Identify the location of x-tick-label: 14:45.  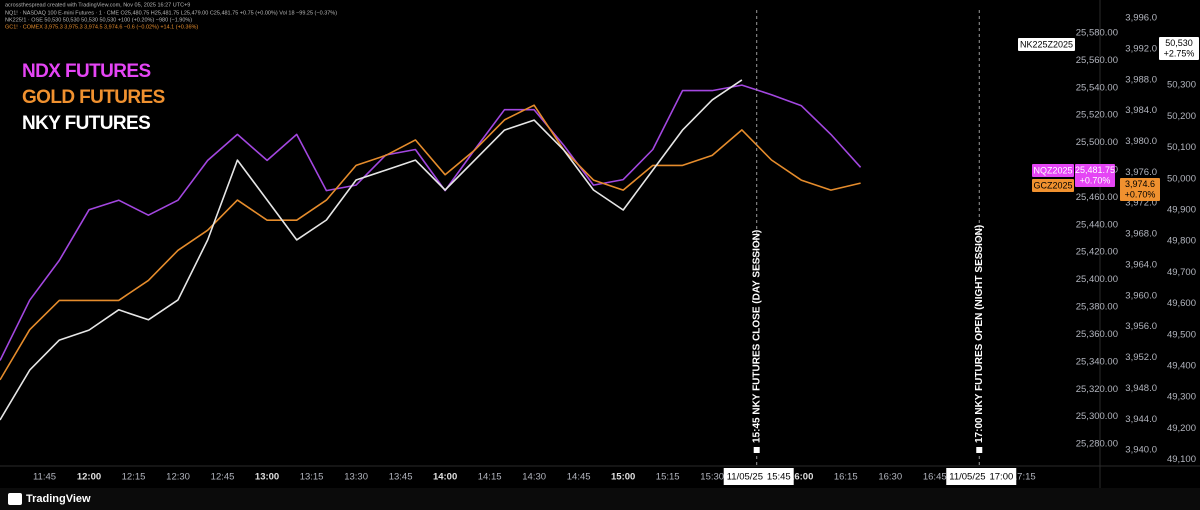
(579, 477).